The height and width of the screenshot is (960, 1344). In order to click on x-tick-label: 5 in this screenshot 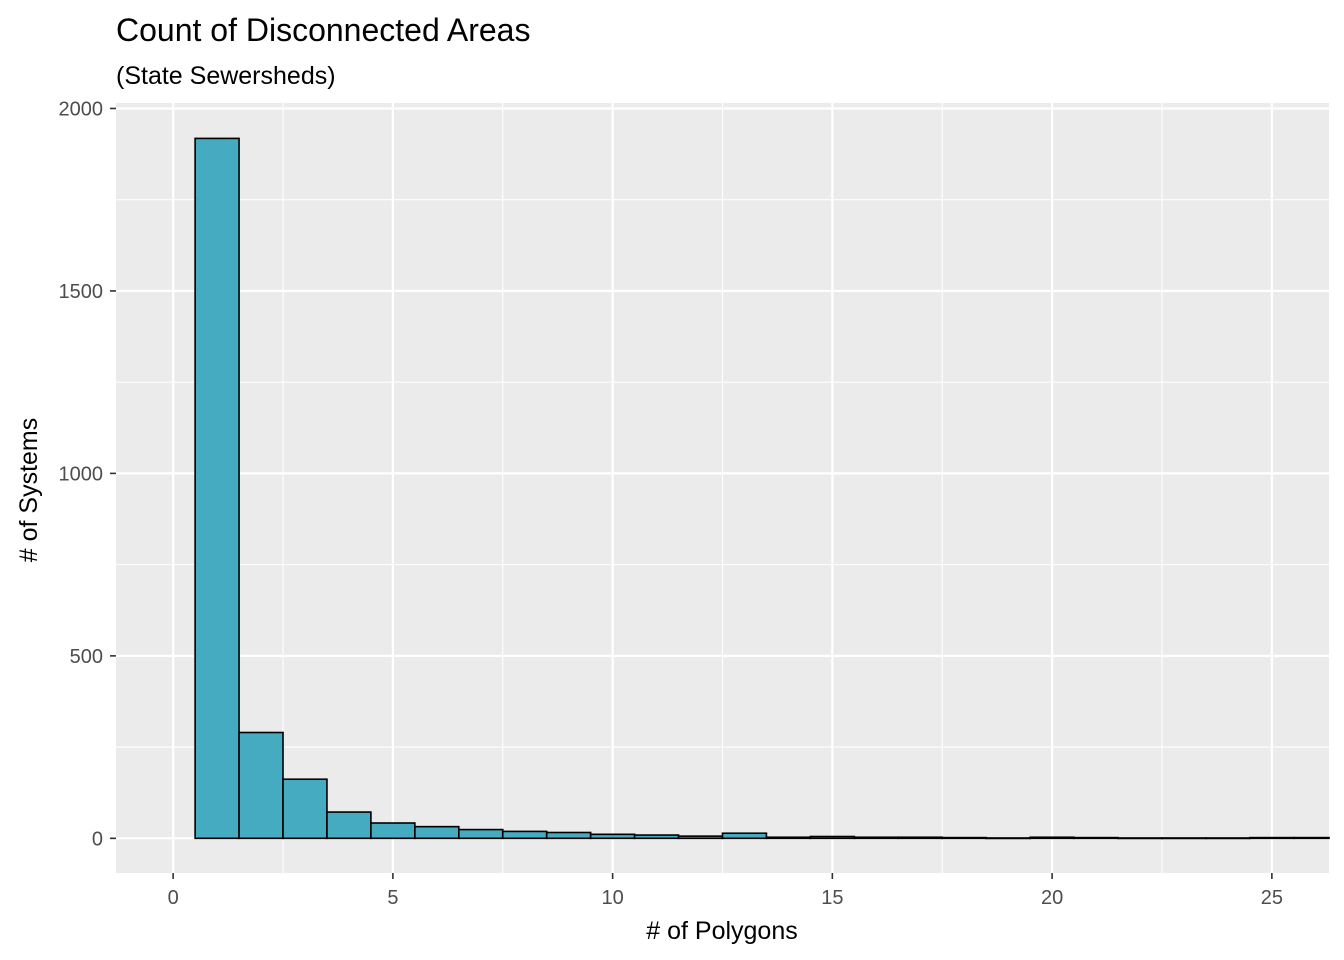, I will do `click(392, 898)`.